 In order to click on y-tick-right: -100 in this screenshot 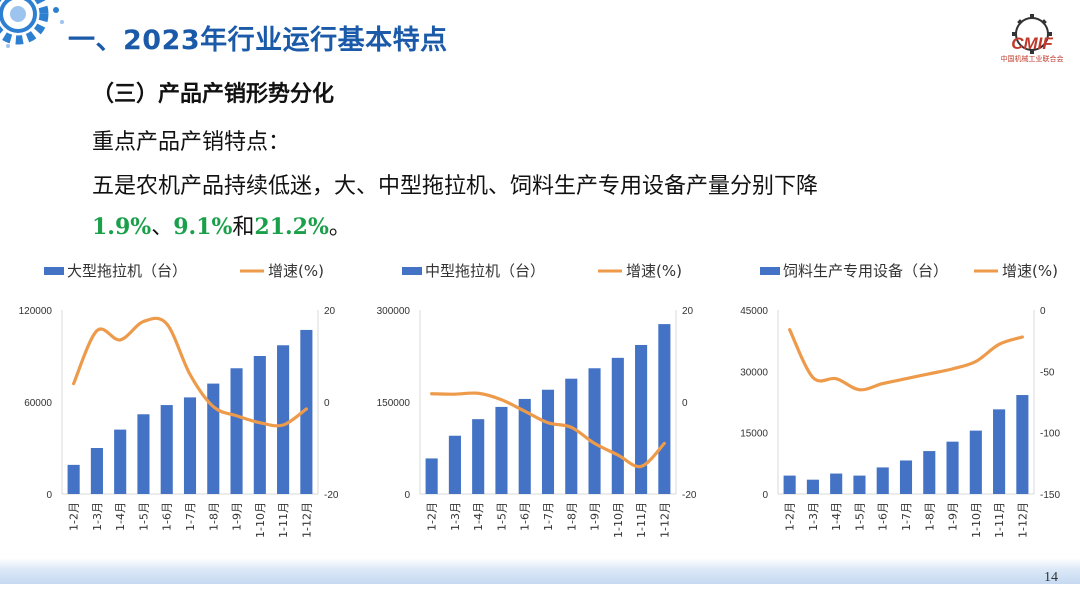, I will do `click(1050, 434)`.